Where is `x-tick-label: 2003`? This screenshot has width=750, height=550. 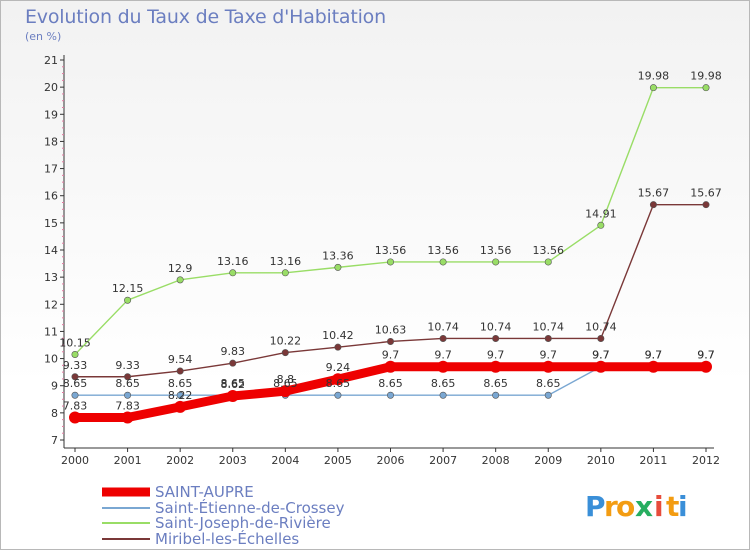 x-tick-label: 2003 is located at coordinates (233, 460).